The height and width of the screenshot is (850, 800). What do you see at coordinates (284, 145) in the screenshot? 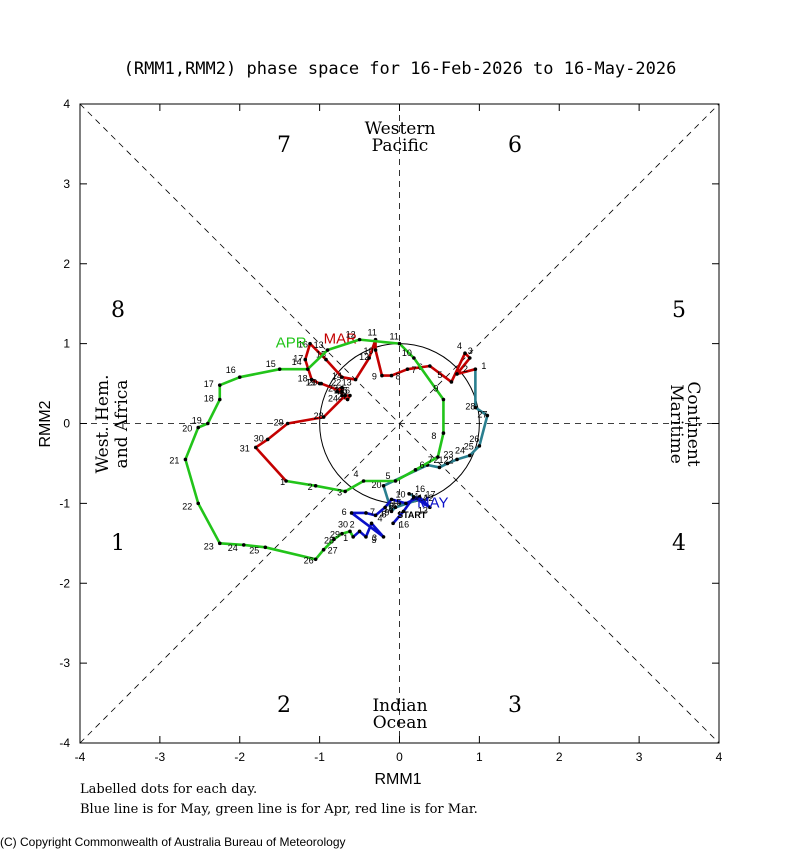
I see `phase-7-label: 7` at bounding box center [284, 145].